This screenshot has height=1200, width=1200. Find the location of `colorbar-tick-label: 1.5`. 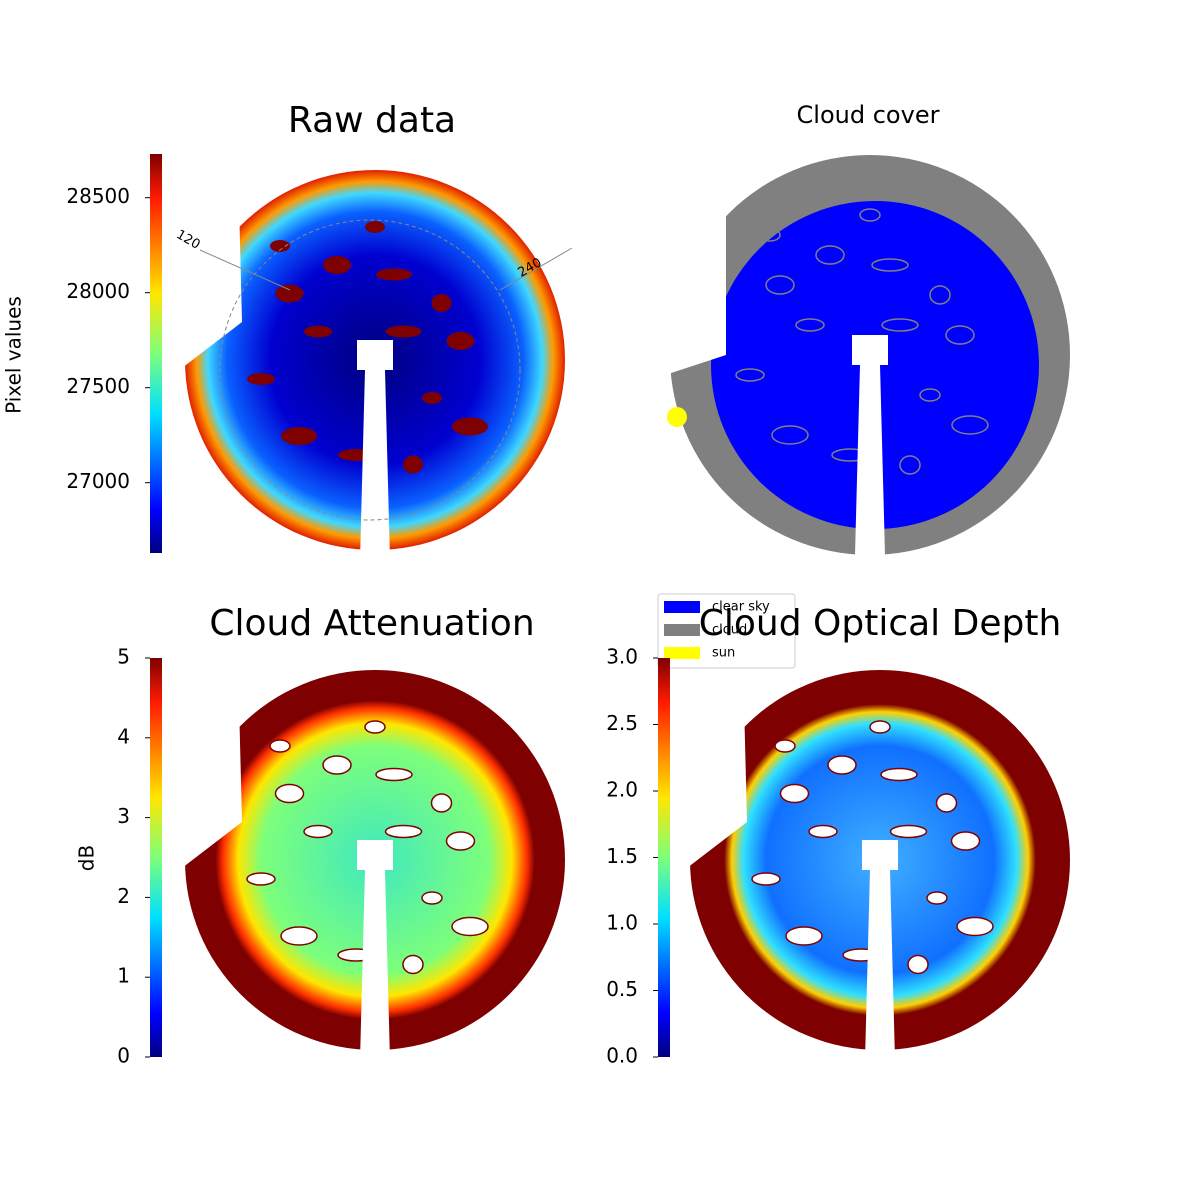

colorbar-tick-label: 1.5 is located at coordinates (622, 856).